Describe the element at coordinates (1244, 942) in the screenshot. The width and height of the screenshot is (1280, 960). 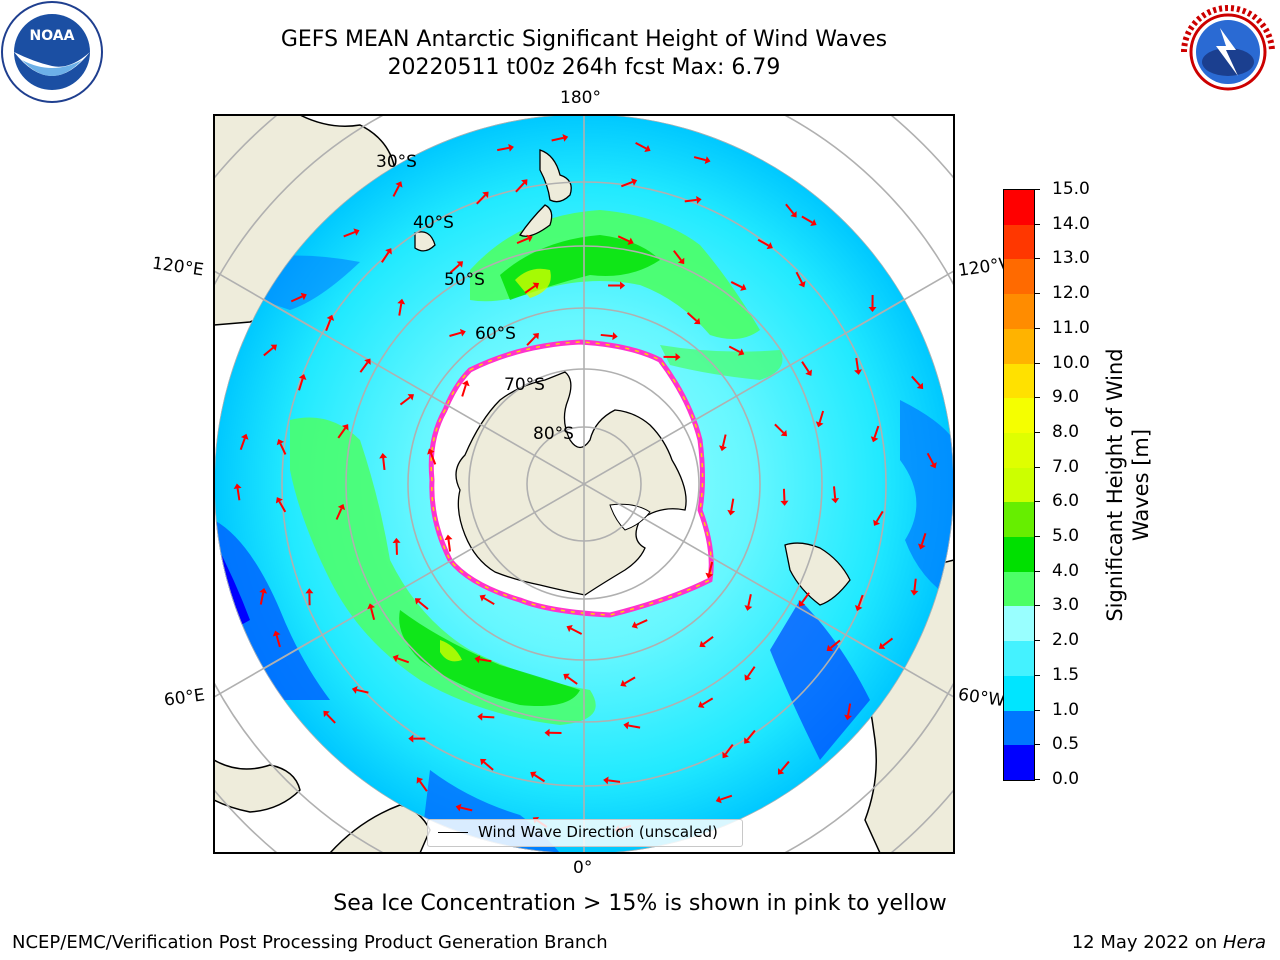
I see `machine-name: Hera` at that location.